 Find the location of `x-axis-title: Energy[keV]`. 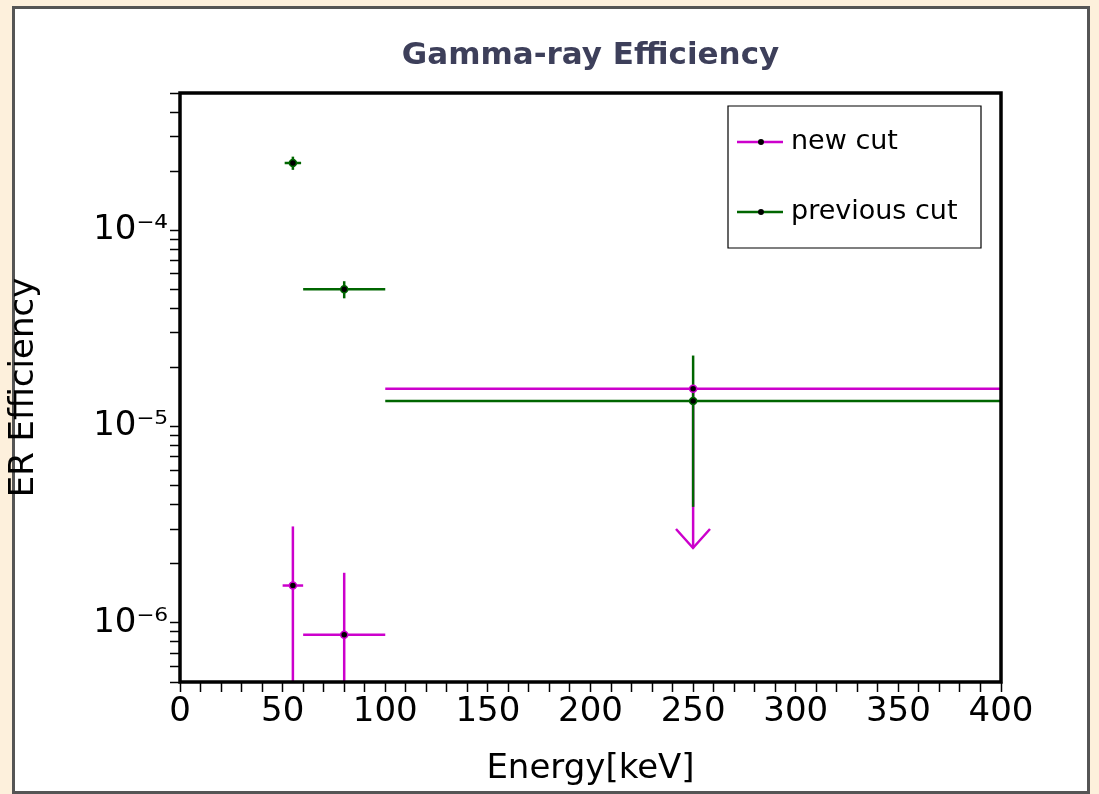

x-axis-title: Energy[keV] is located at coordinates (590, 766).